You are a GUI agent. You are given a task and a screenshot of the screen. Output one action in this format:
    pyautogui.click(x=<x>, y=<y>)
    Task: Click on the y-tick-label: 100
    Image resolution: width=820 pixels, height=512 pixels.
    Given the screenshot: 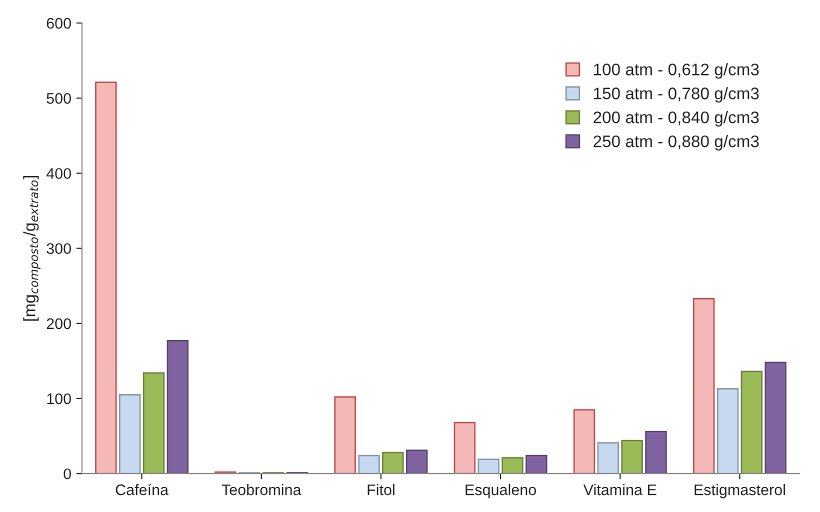 What is the action you would take?
    pyautogui.click(x=59, y=398)
    